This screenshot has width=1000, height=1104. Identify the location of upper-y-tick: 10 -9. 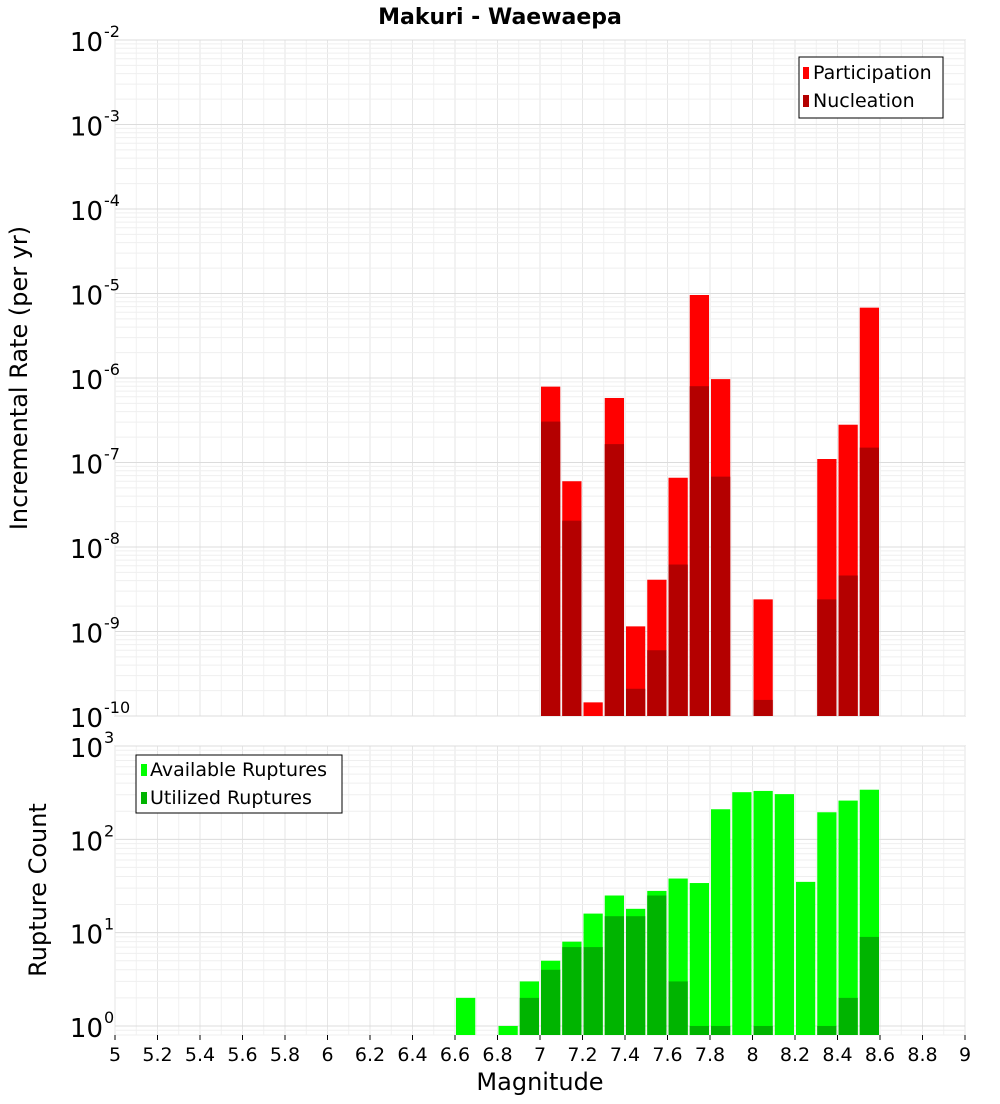
(95, 632).